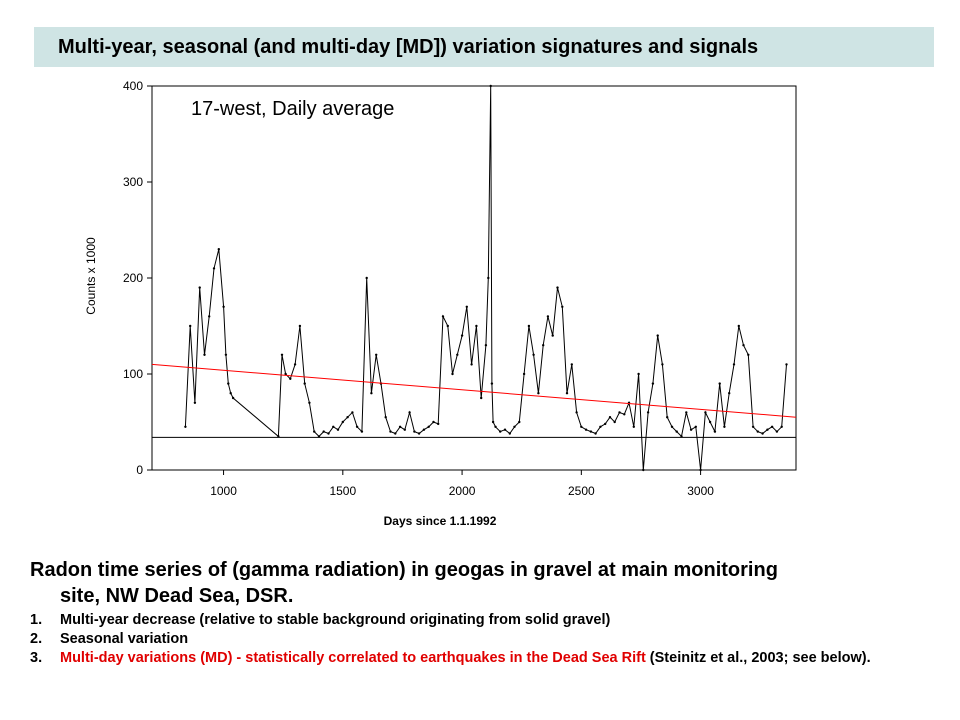  Describe the element at coordinates (36, 620) in the screenshot. I see `note-number: 1.` at that location.